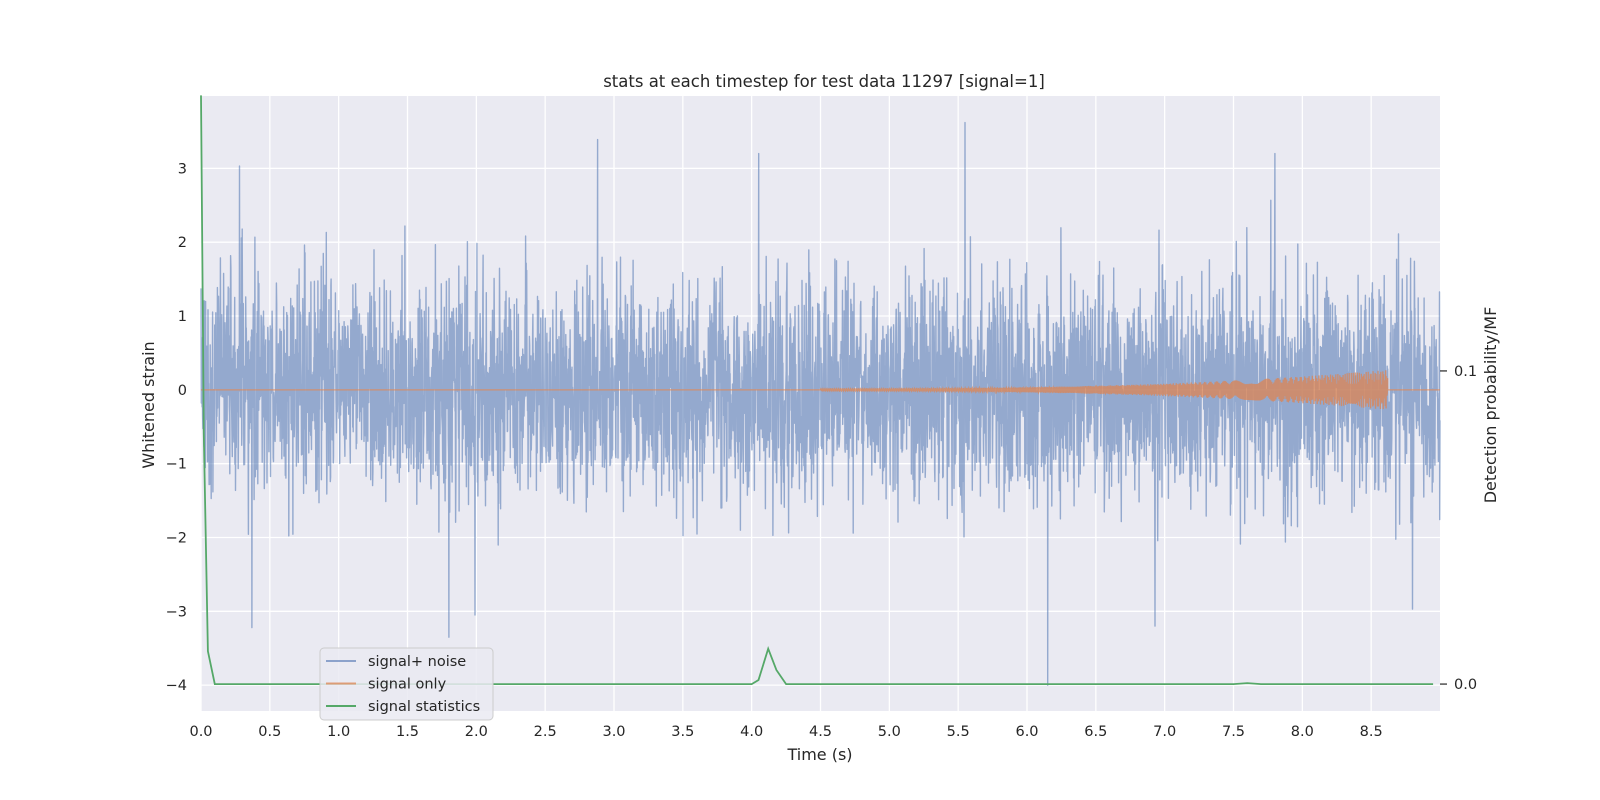 Image resolution: width=1600 pixels, height=800 pixels. I want to click on y2-tick-label: 0.0, so click(1465, 685).